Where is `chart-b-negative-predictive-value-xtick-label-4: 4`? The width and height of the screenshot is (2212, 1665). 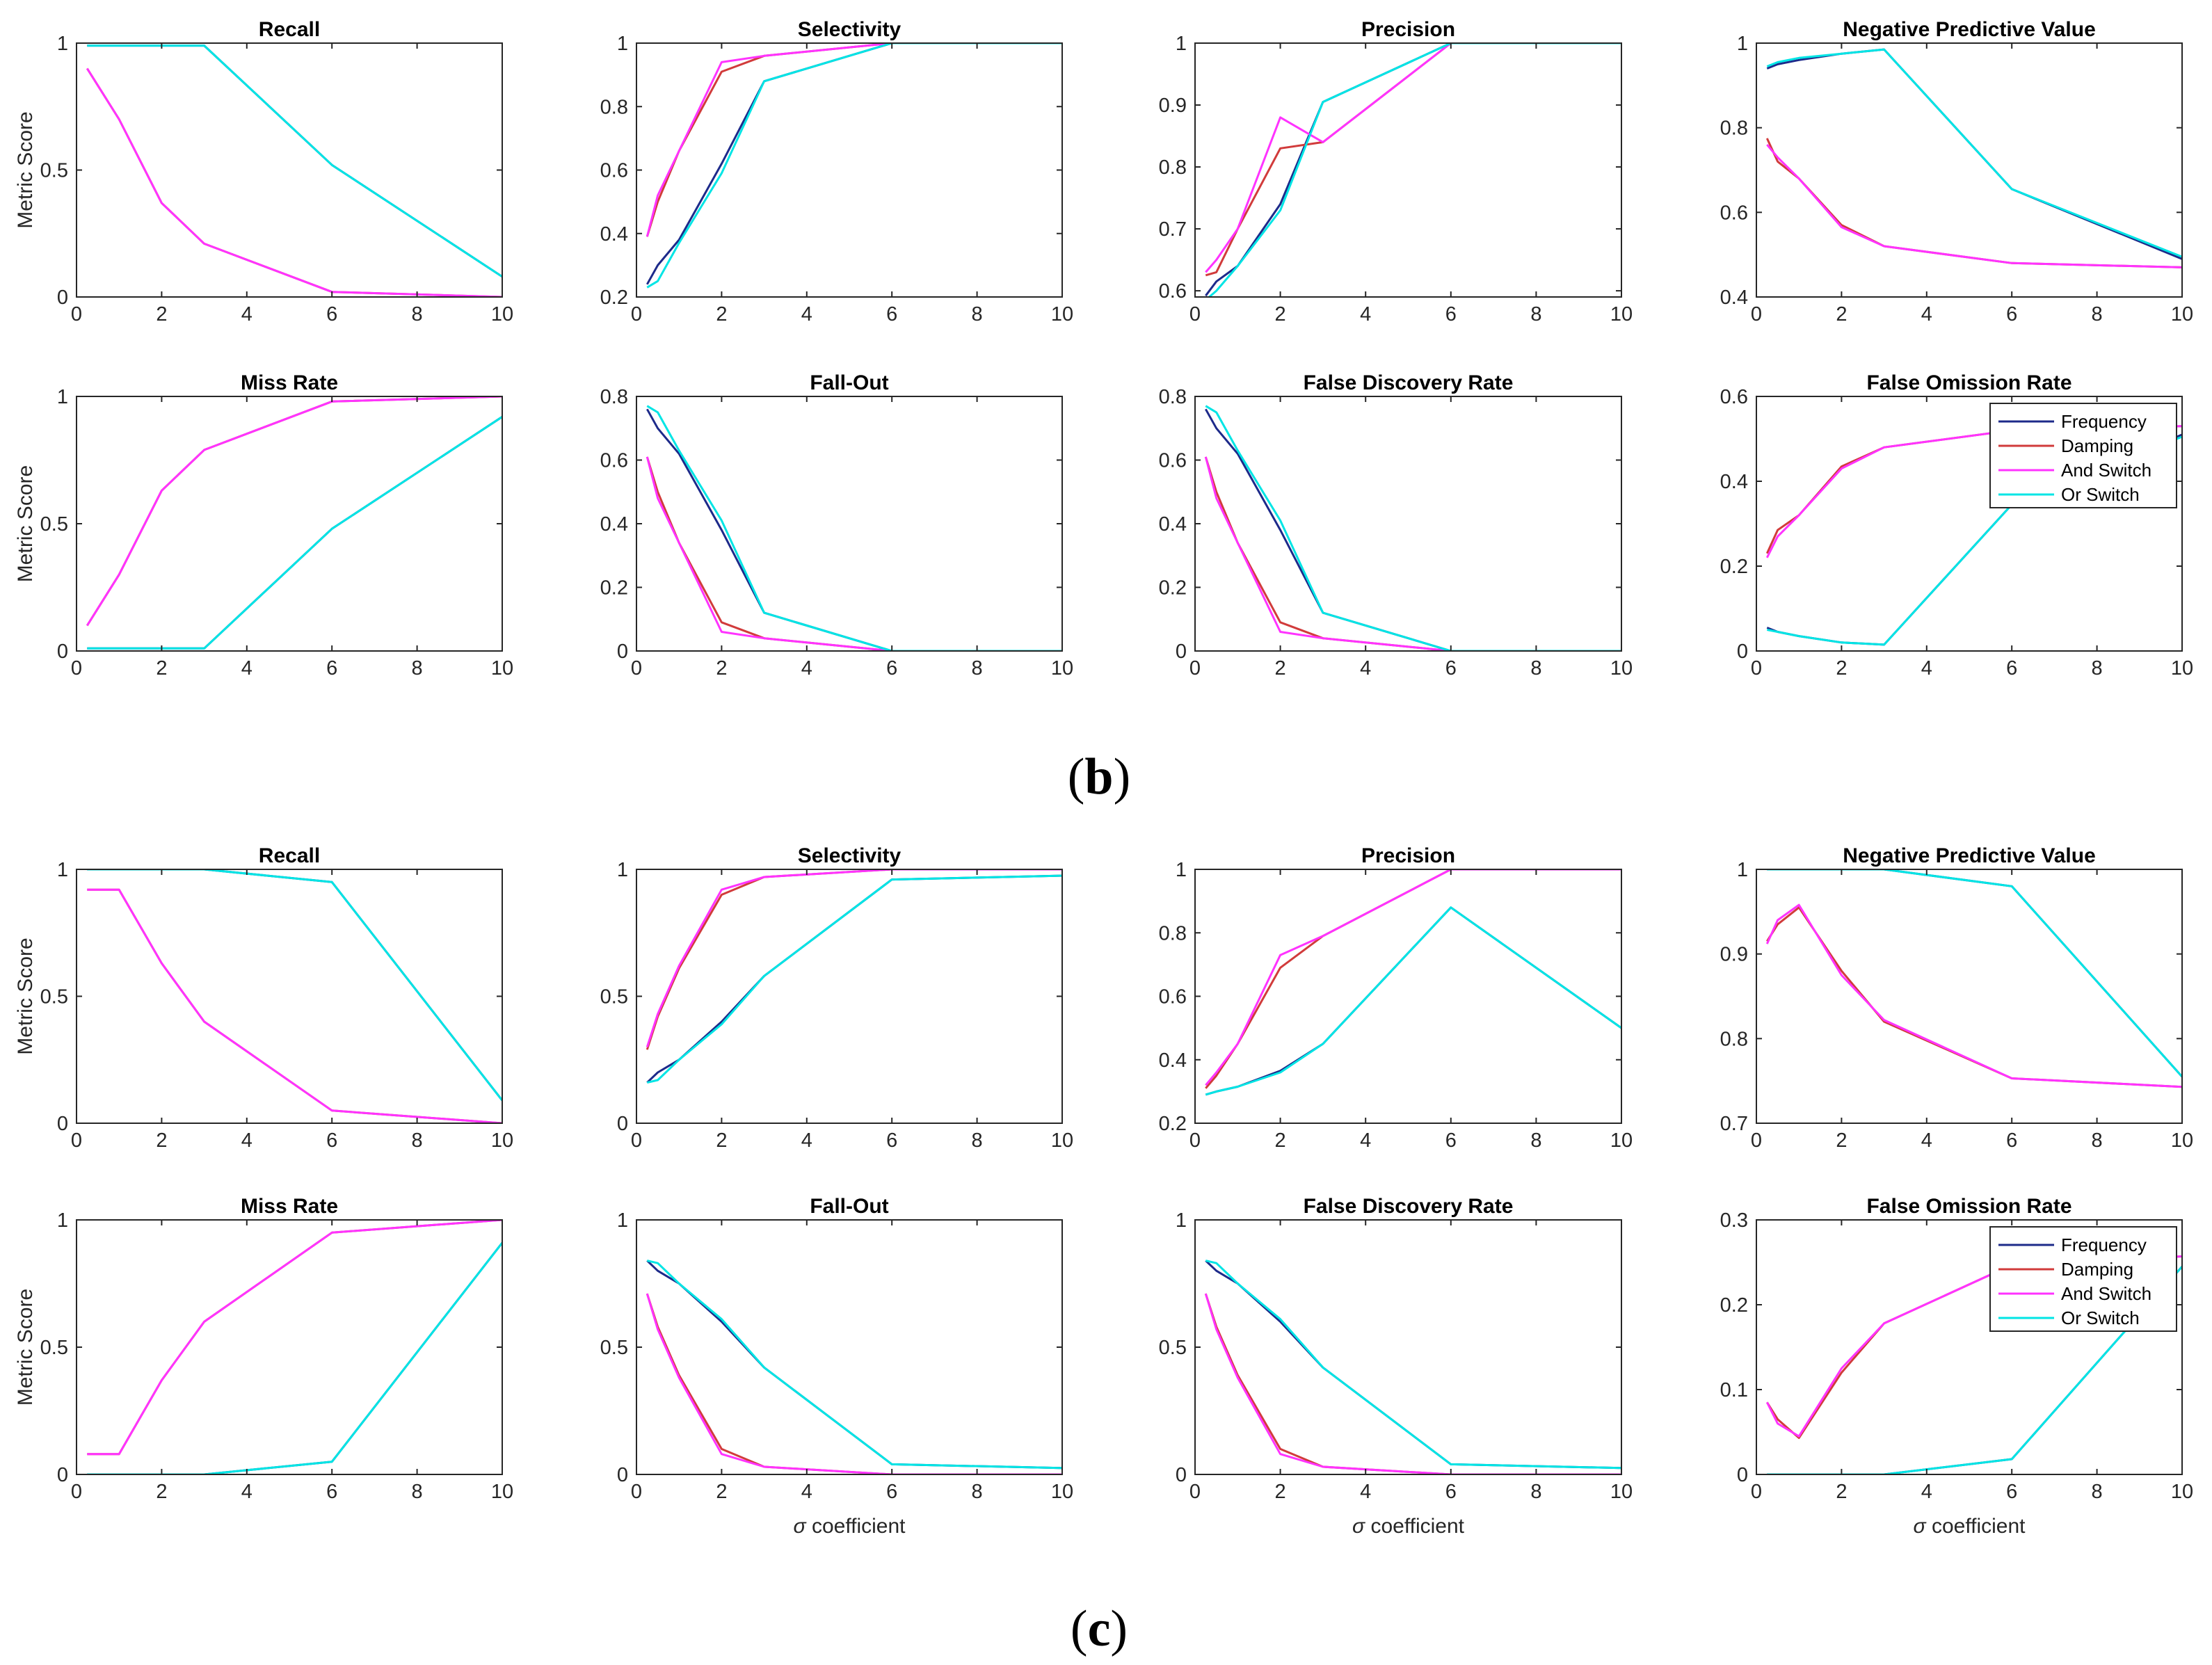 chart-b-negative-predictive-value-xtick-label-4: 4 is located at coordinates (1926, 314).